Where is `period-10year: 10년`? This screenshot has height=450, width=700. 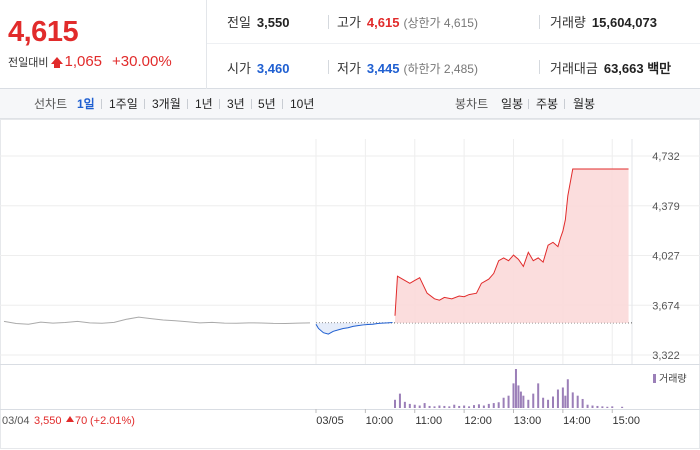 period-10year: 10년 is located at coordinates (302, 104).